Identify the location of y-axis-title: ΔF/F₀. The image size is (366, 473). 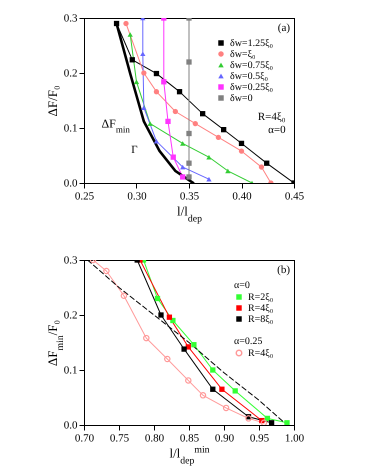
(52, 101).